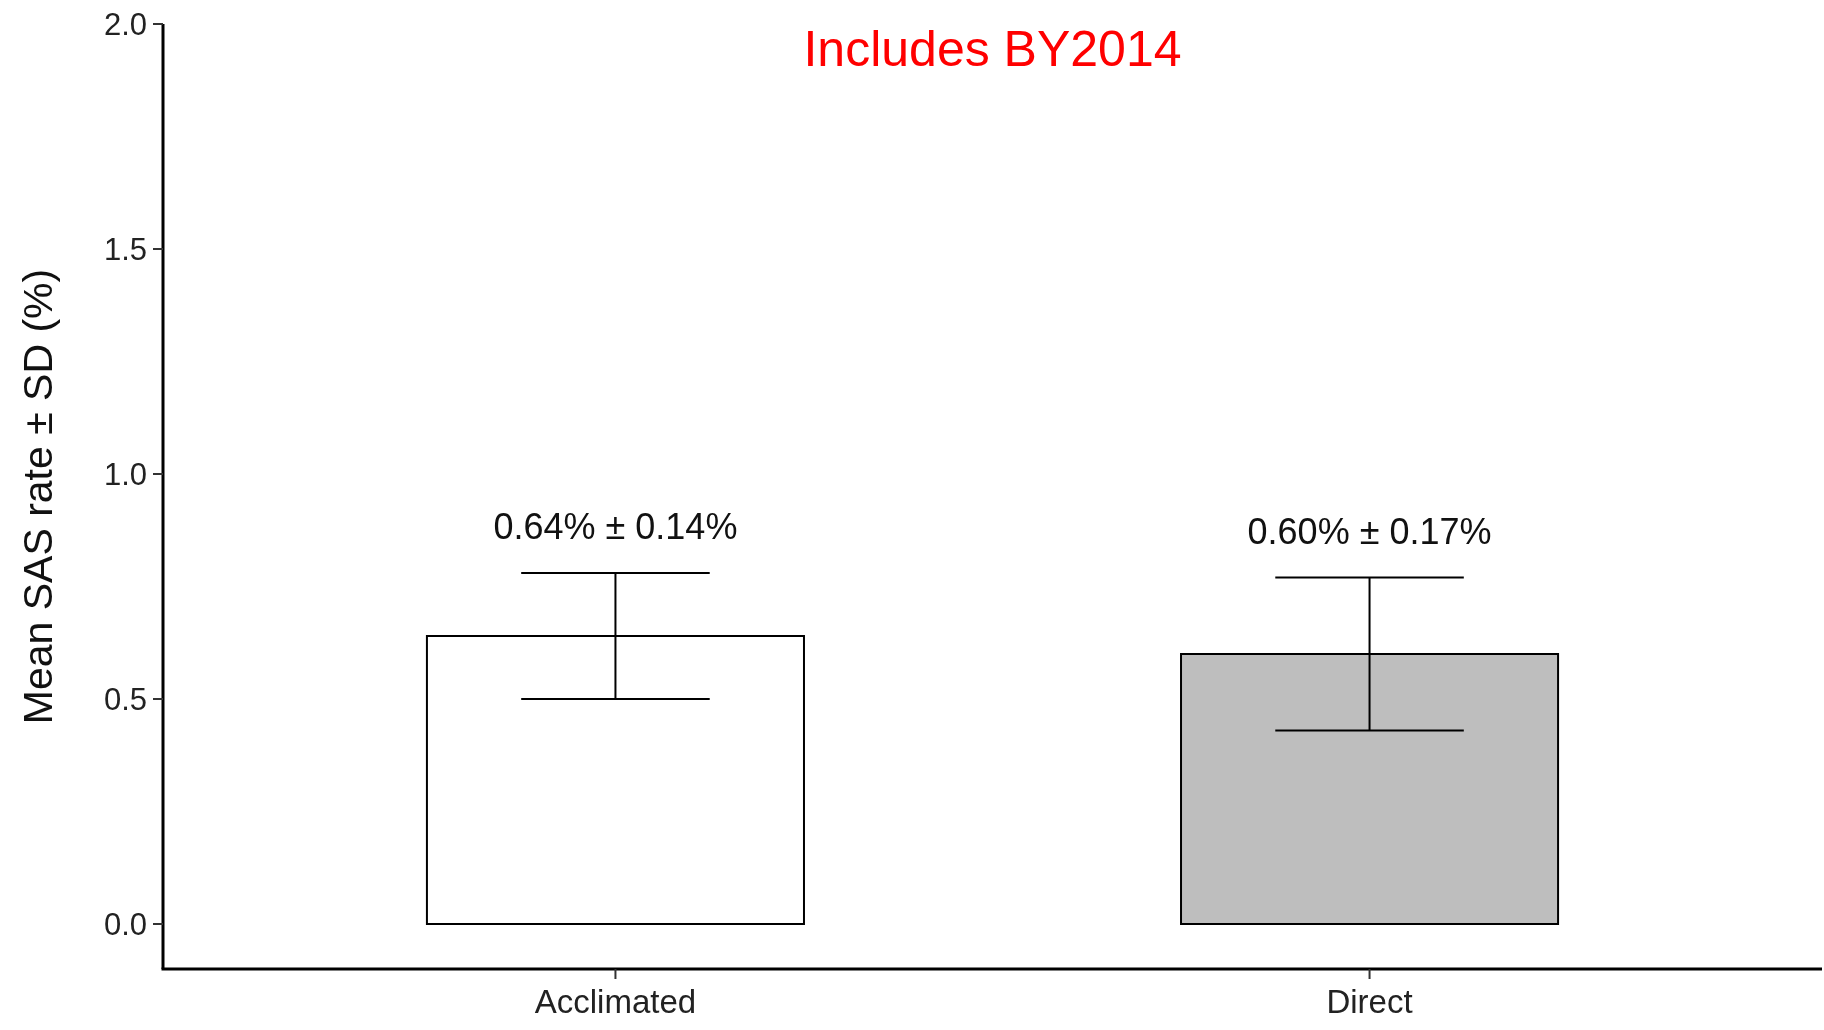  I want to click on y-tick-label: 1.5, so click(125, 249).